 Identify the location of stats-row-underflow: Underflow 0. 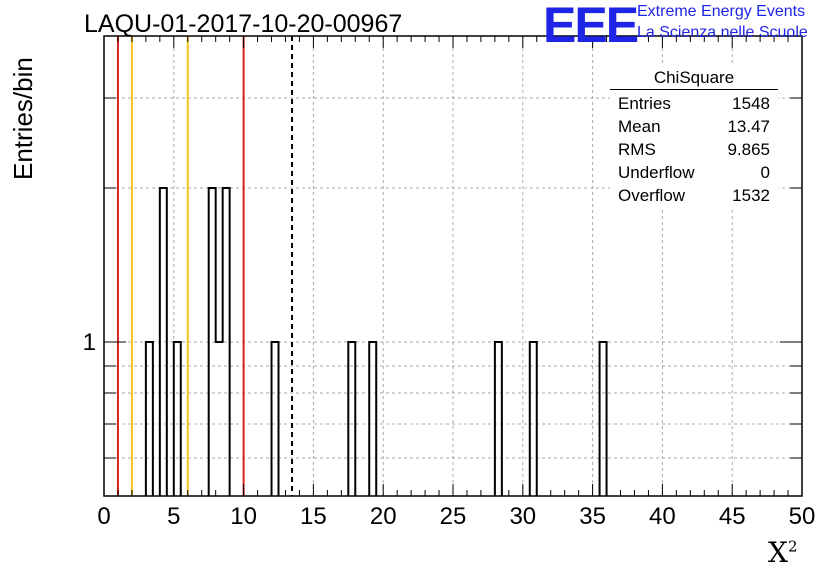
(694, 172).